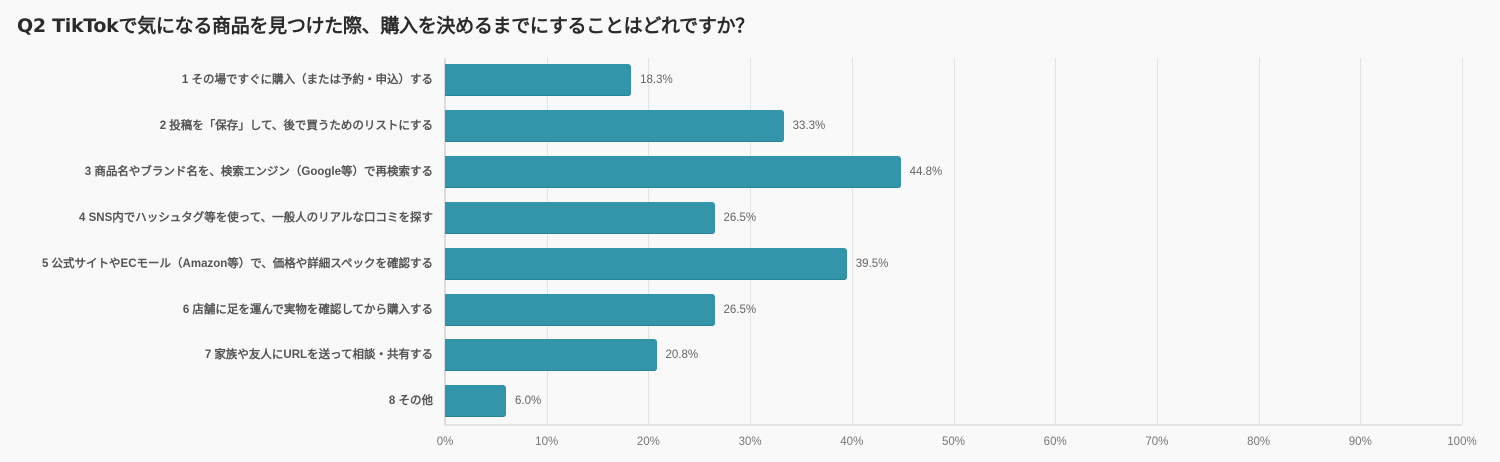 This screenshot has width=1500, height=462. Describe the element at coordinates (852, 442) in the screenshot. I see `x-tick-label: 40%` at that location.